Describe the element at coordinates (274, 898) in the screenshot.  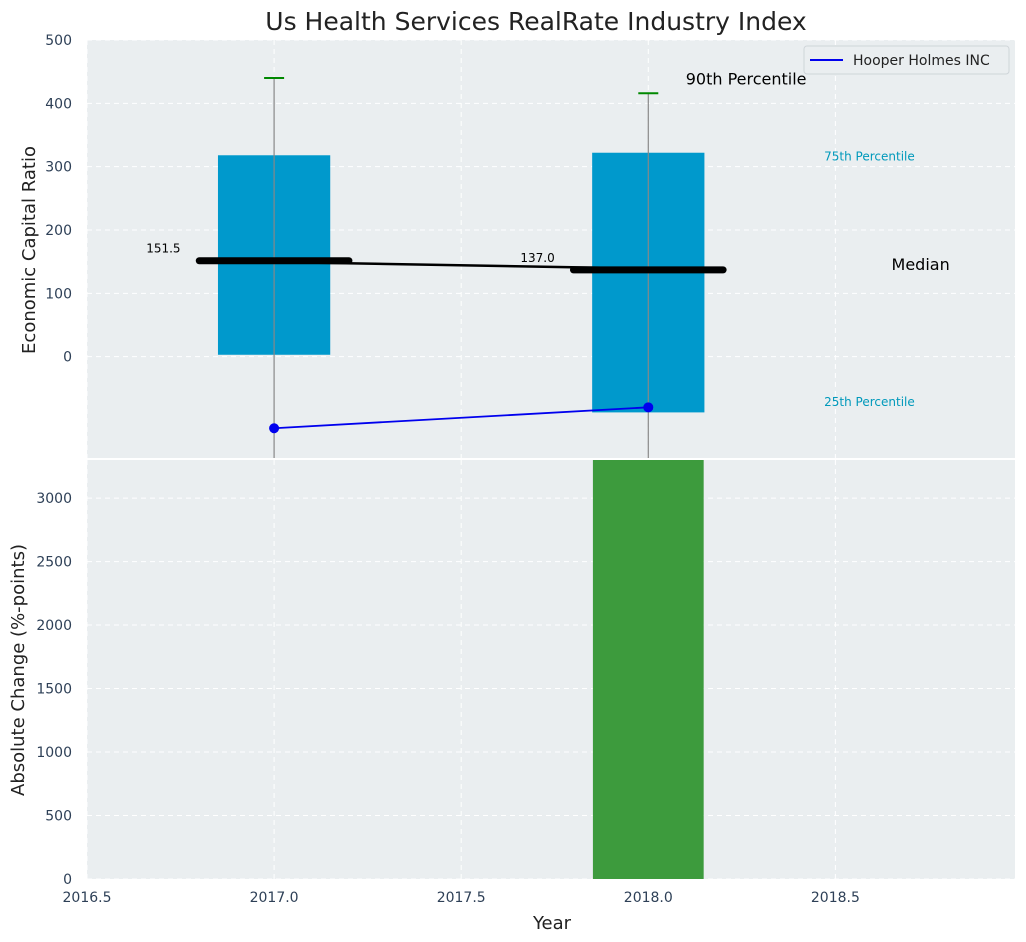
I see `x-tick-label: 2017.0` at that location.